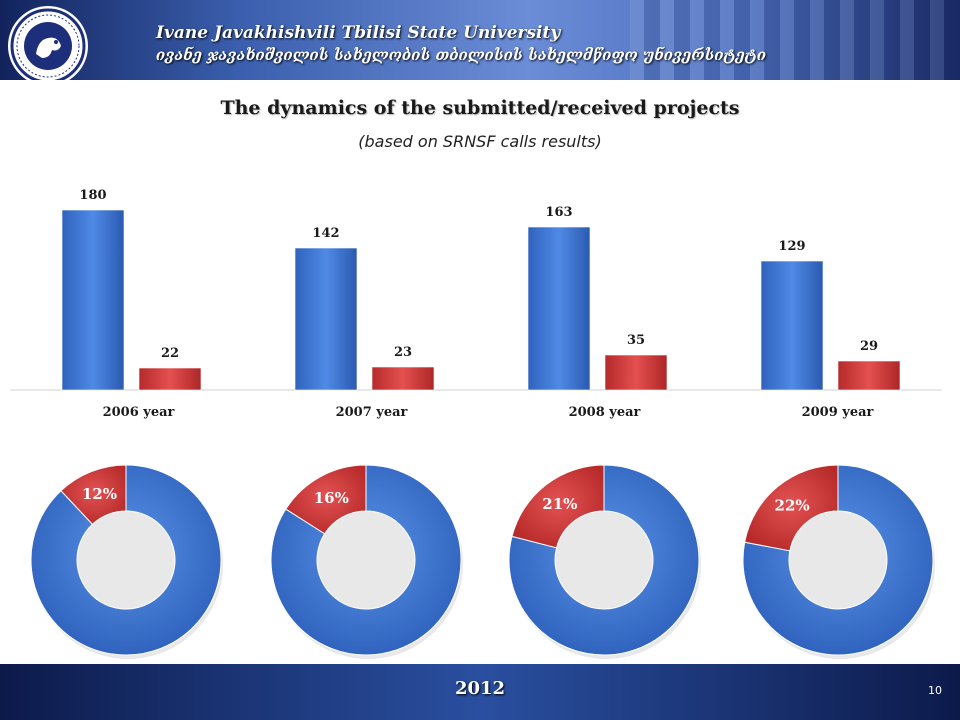 This screenshot has height=720, width=960. I want to click on footer-bar: 2012 10, so click(480, 692).